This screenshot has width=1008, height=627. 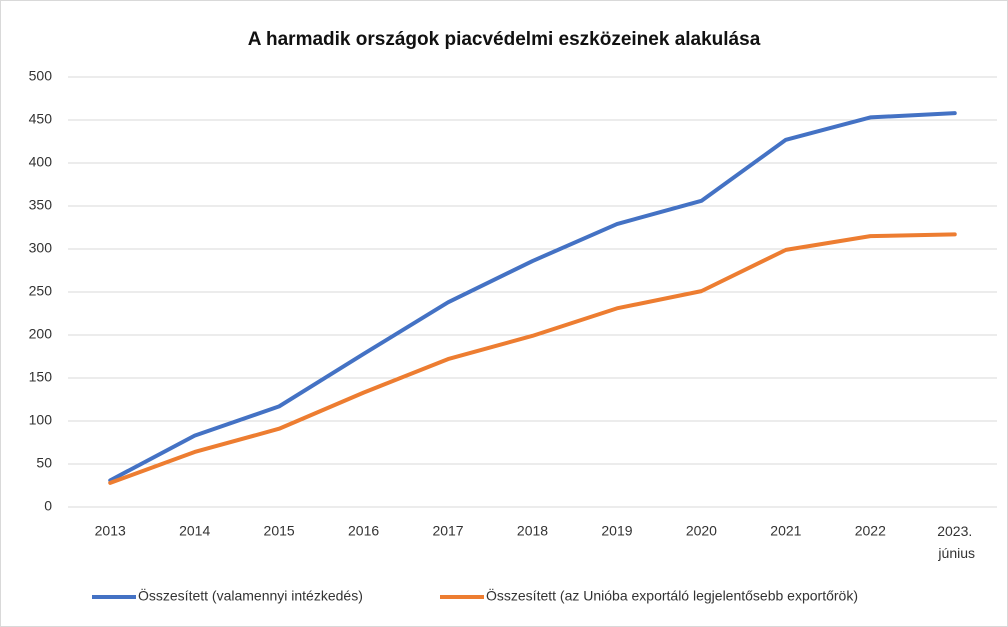 I want to click on y-tick-label: 400, so click(x=41, y=162).